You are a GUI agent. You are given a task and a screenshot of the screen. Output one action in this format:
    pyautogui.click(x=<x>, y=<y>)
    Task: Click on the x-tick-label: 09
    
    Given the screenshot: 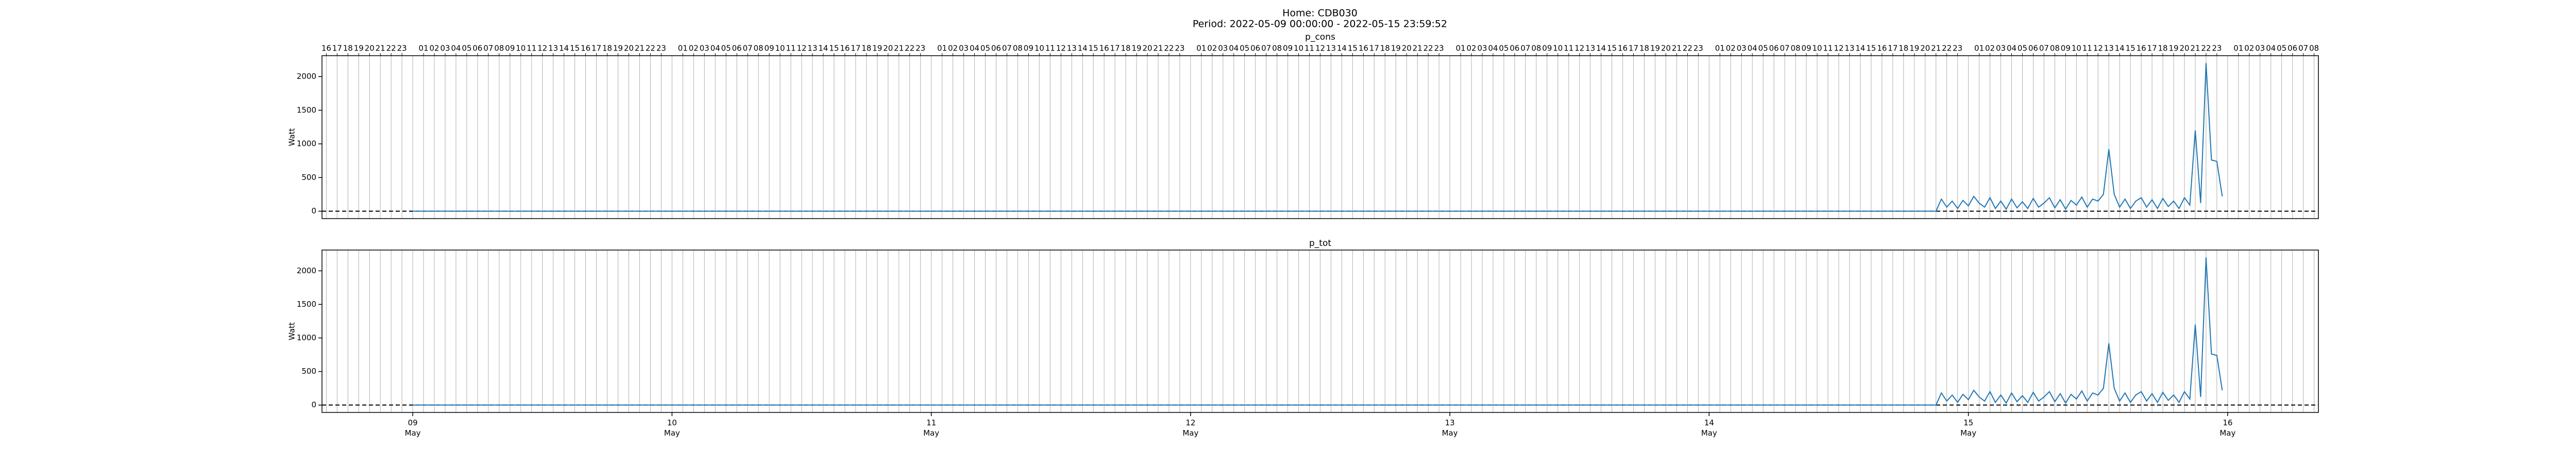 What is the action you would take?
    pyautogui.click(x=1806, y=48)
    